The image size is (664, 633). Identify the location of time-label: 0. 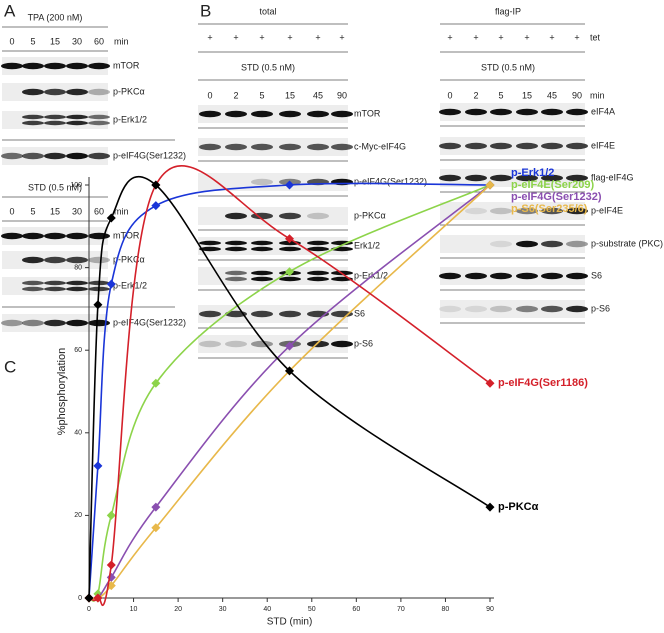
(449, 95).